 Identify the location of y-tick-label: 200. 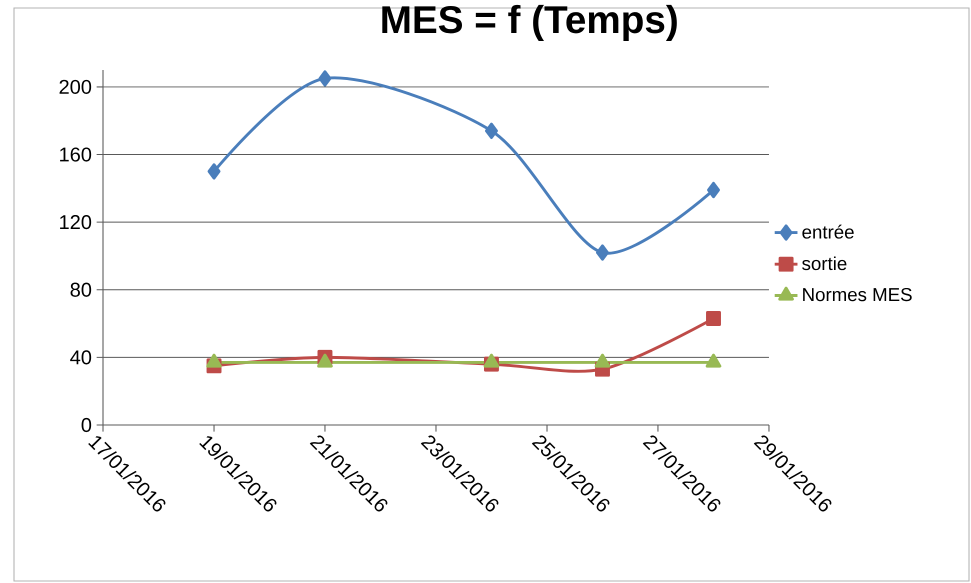
(76, 87).